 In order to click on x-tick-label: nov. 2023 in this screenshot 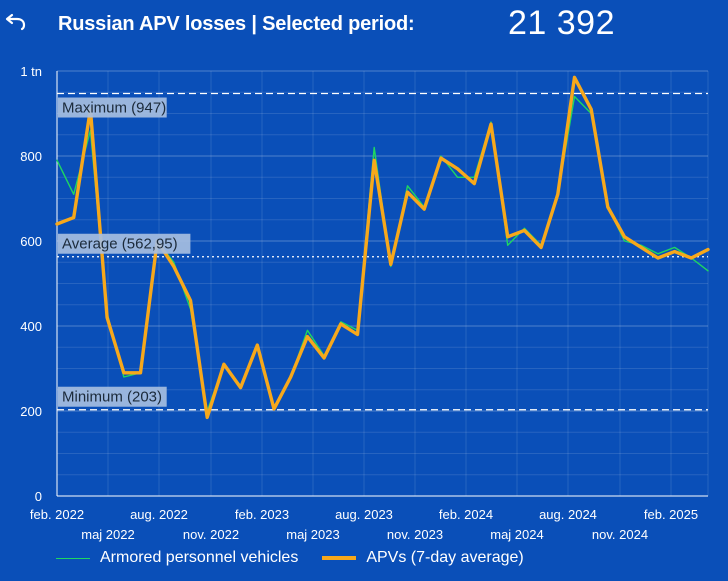, I will do `click(415, 534)`.